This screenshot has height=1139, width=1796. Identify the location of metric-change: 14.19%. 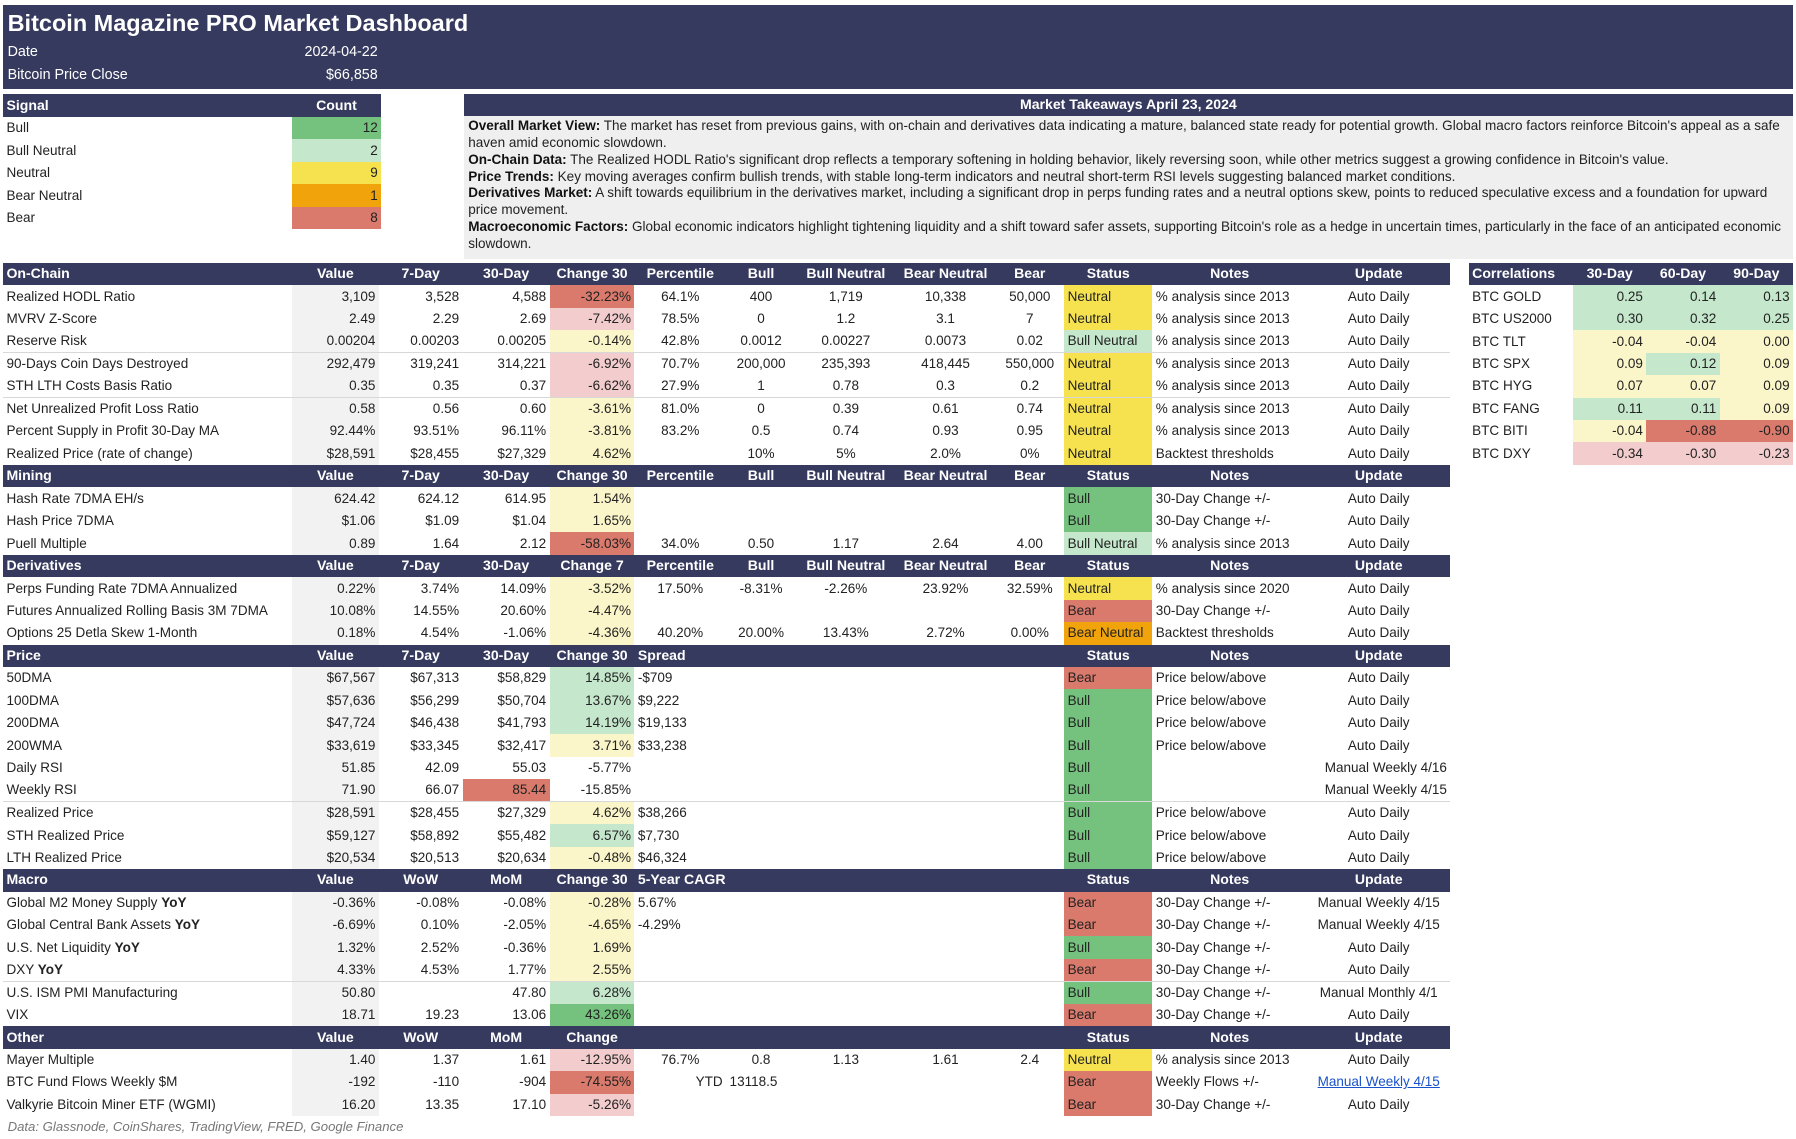
(592, 723).